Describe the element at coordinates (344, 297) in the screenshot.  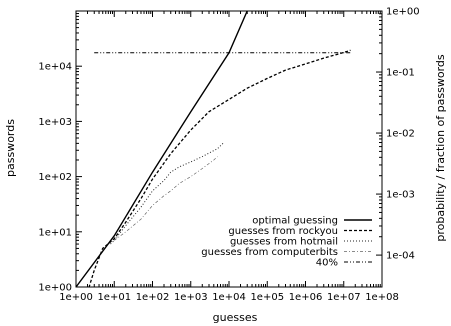
I see `x-tick-label: 1e+07` at that location.